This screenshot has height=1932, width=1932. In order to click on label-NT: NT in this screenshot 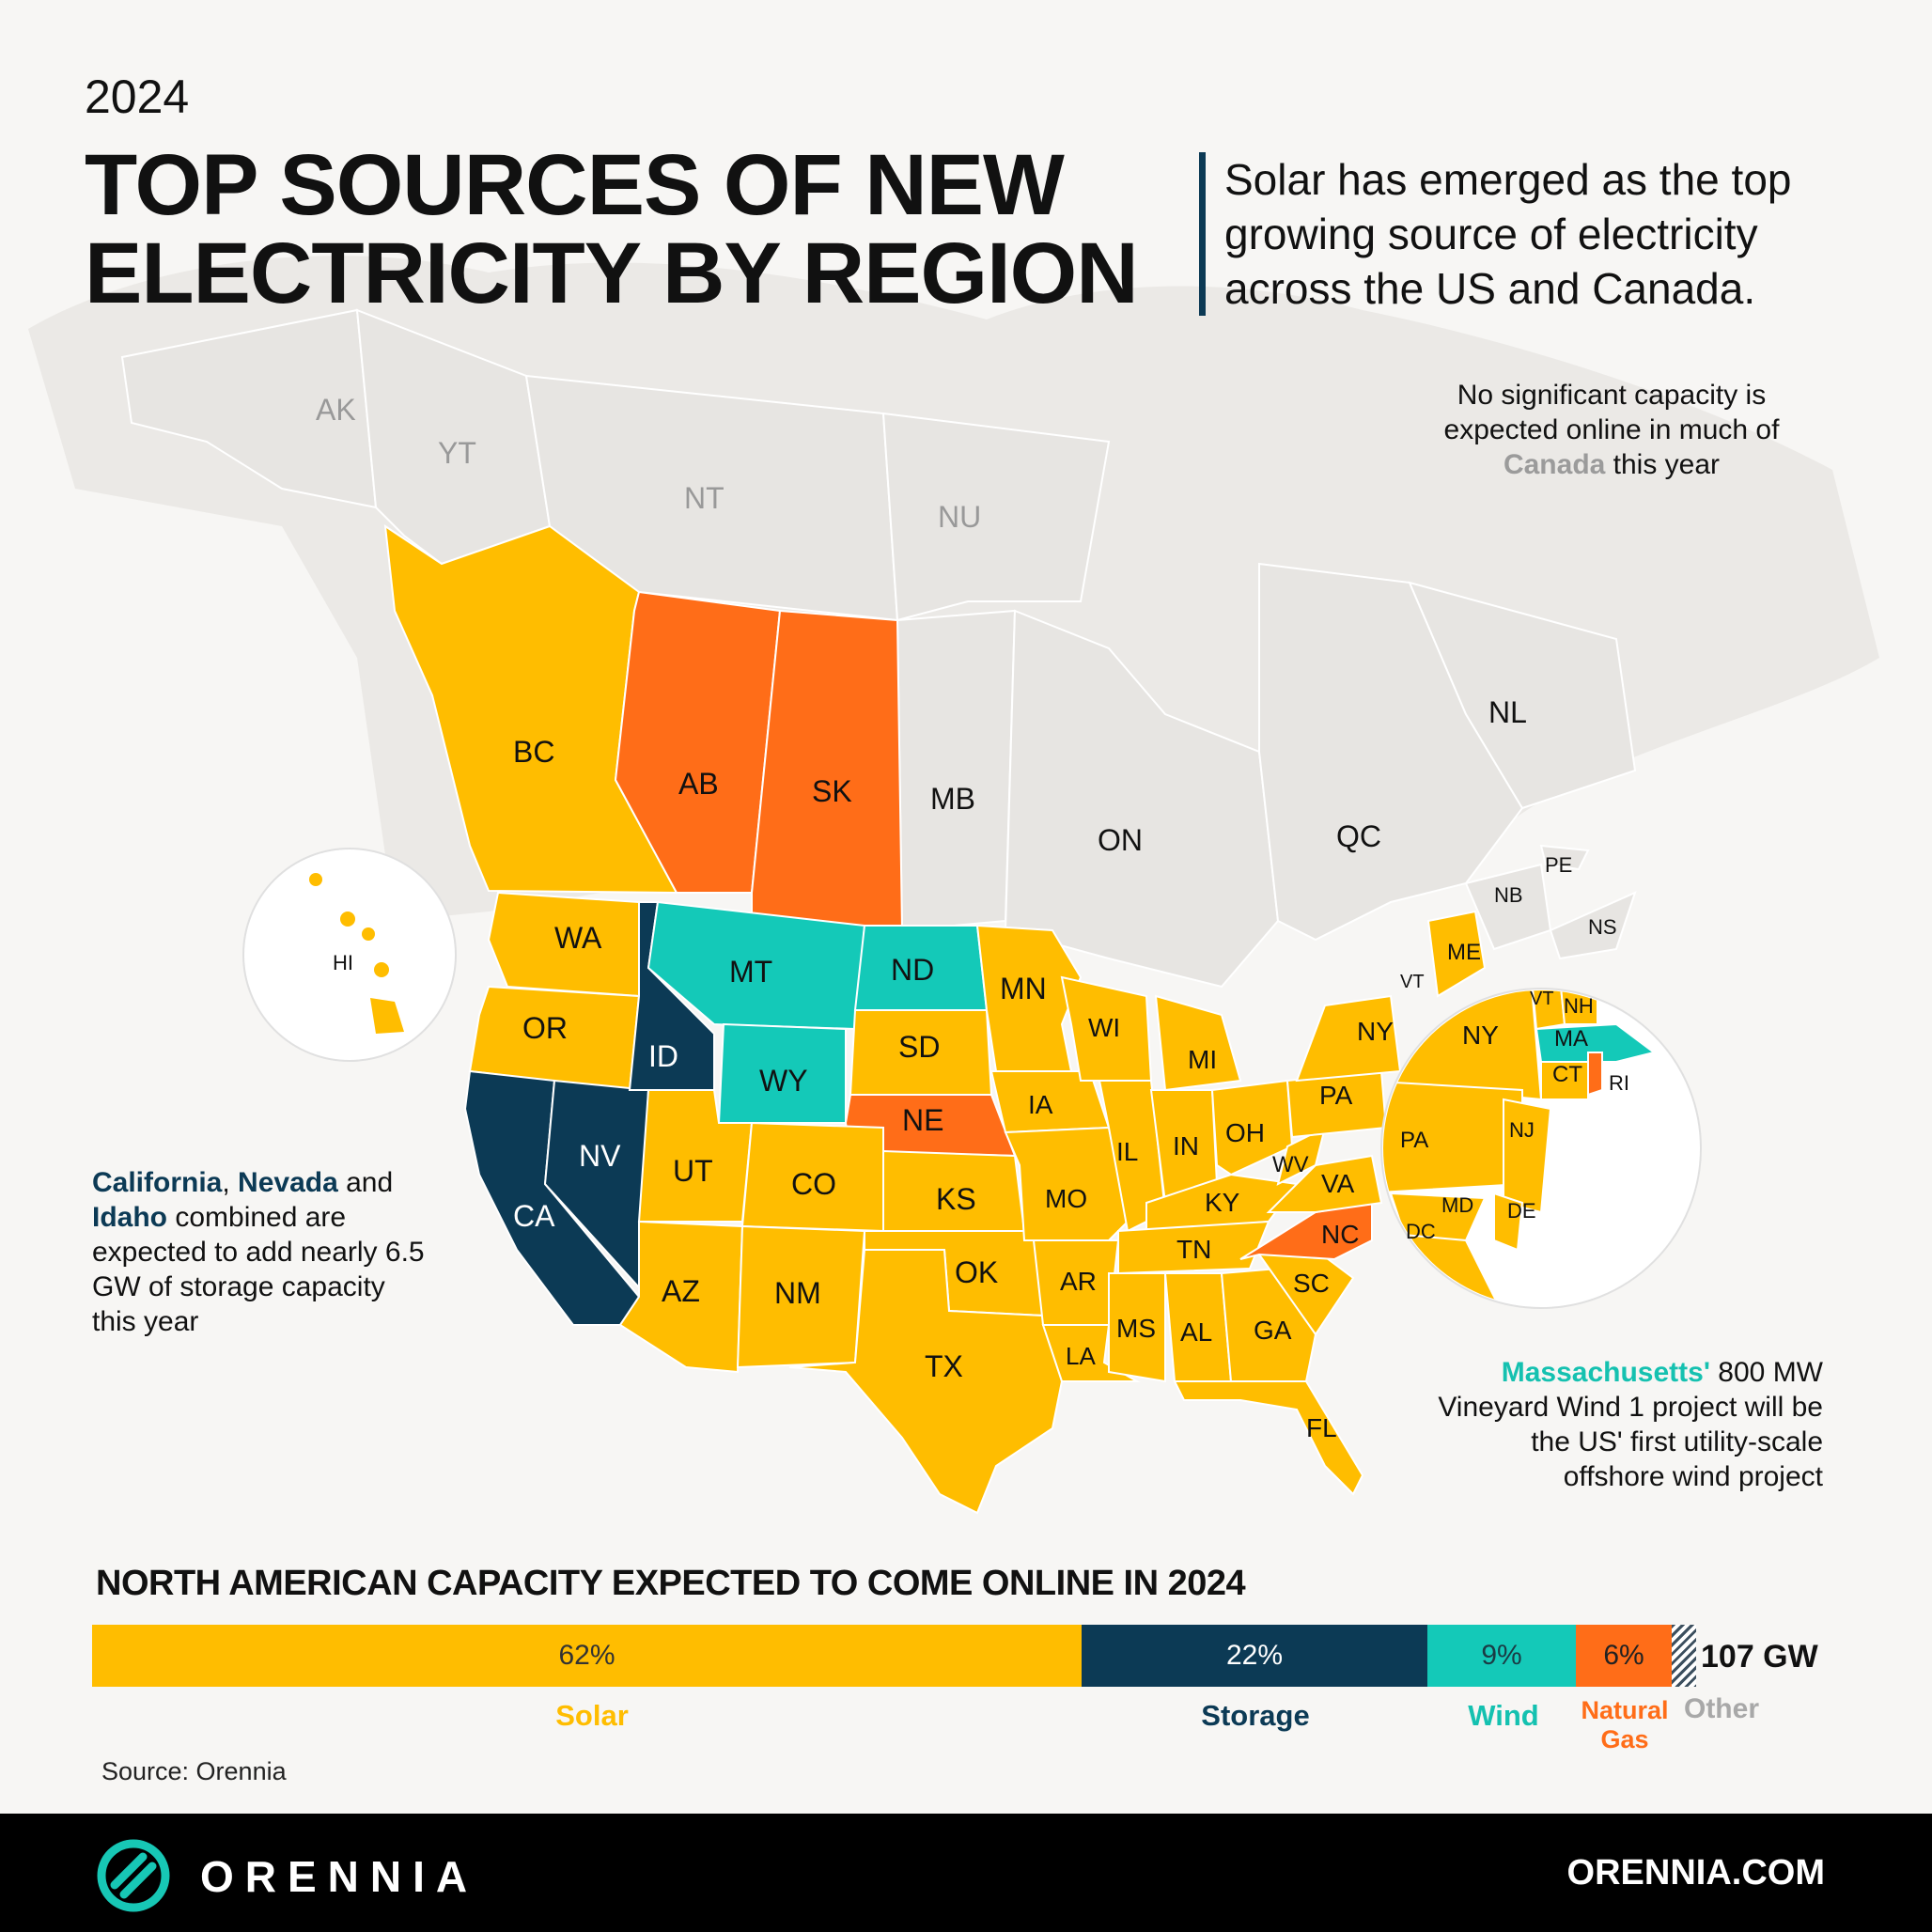, I will do `click(704, 498)`.